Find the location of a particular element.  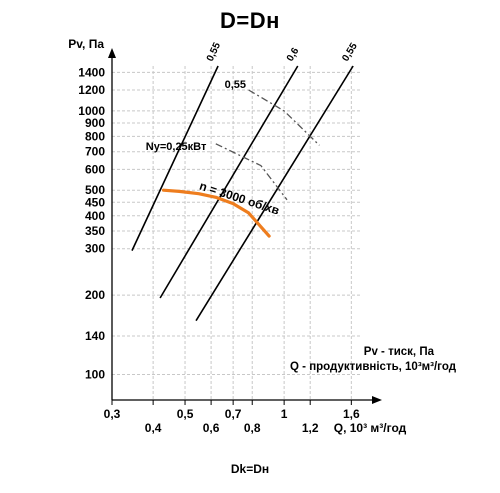

y-tick-label: 100 is located at coordinates (95, 374).